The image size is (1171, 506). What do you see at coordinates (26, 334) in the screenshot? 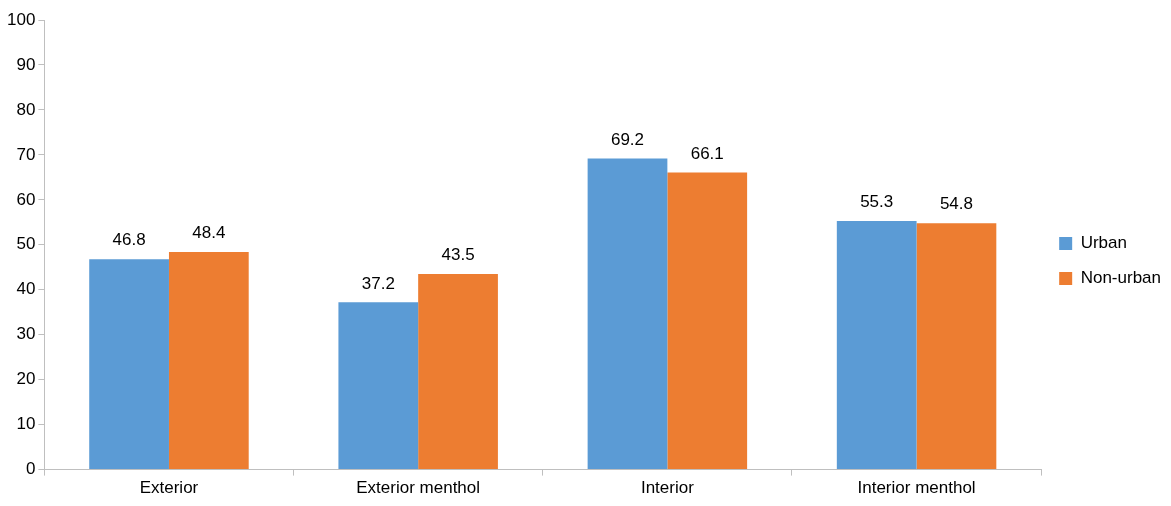
I see `y-tick-label: 30` at bounding box center [26, 334].